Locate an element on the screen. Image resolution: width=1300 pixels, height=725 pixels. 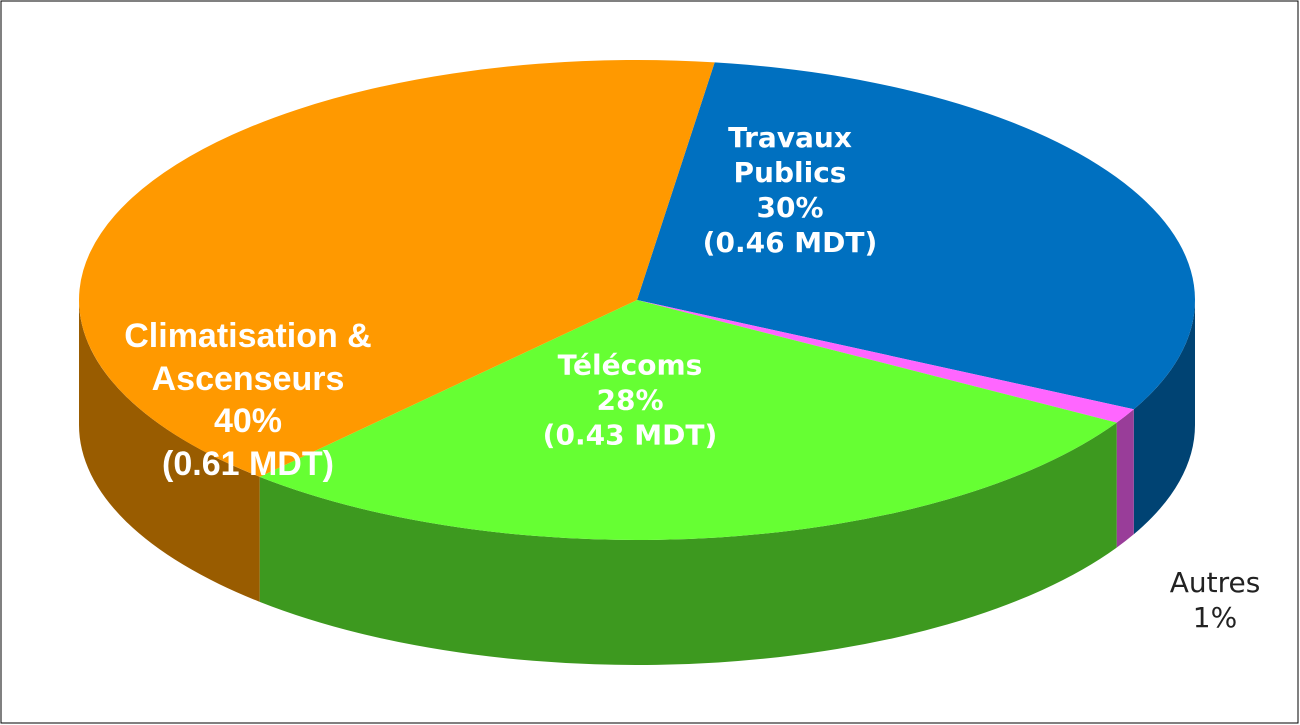
slice is located at coordinates (885, 361).